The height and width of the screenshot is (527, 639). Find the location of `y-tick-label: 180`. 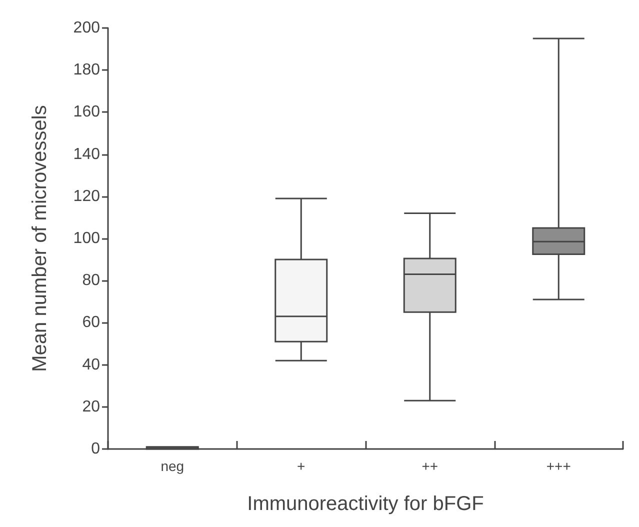

y-tick-label: 180 is located at coordinates (86, 70).